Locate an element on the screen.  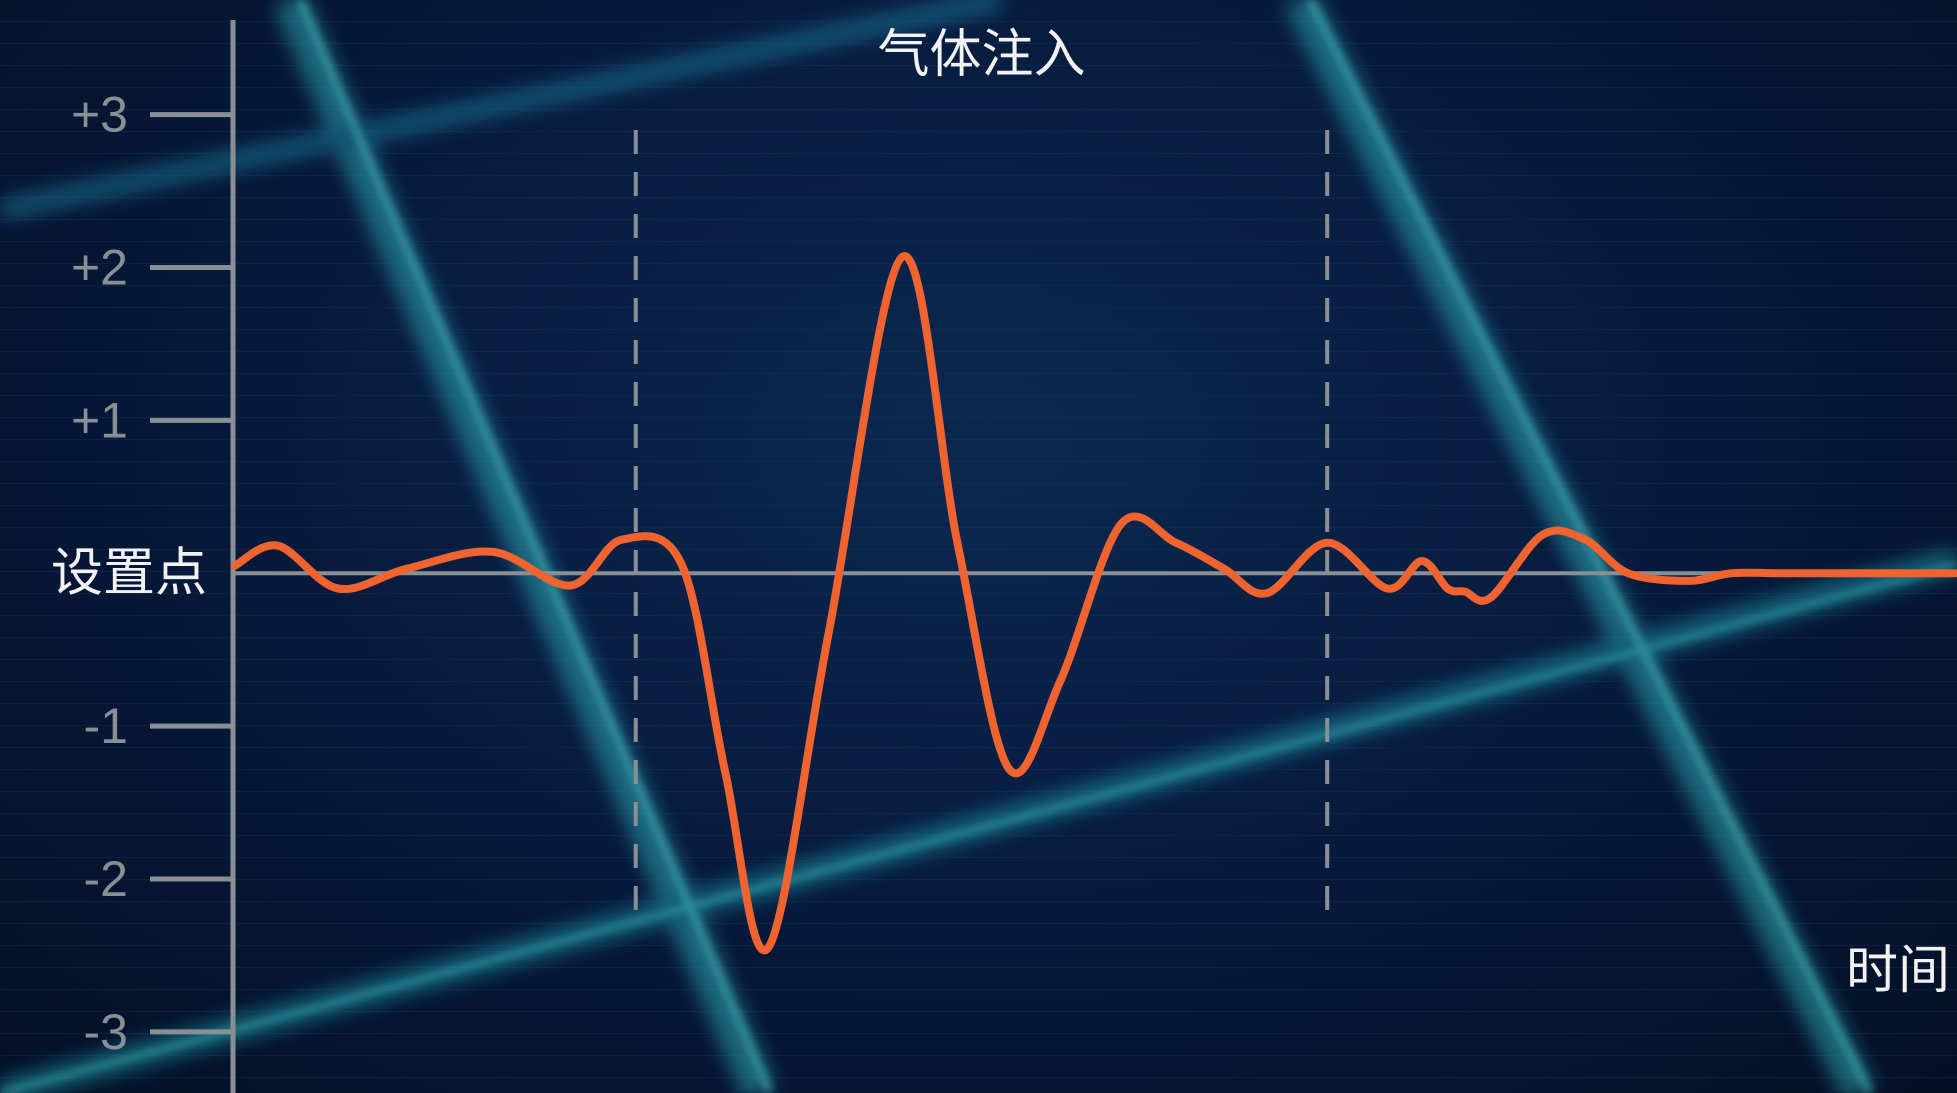
y-tick-label: +3 is located at coordinates (99, 115).